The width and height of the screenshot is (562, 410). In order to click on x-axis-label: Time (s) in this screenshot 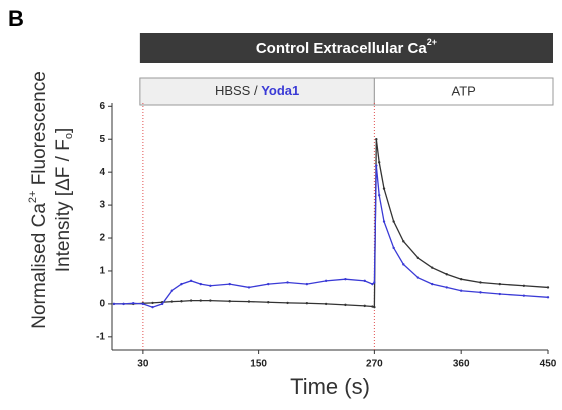, I will do `click(330, 386)`.